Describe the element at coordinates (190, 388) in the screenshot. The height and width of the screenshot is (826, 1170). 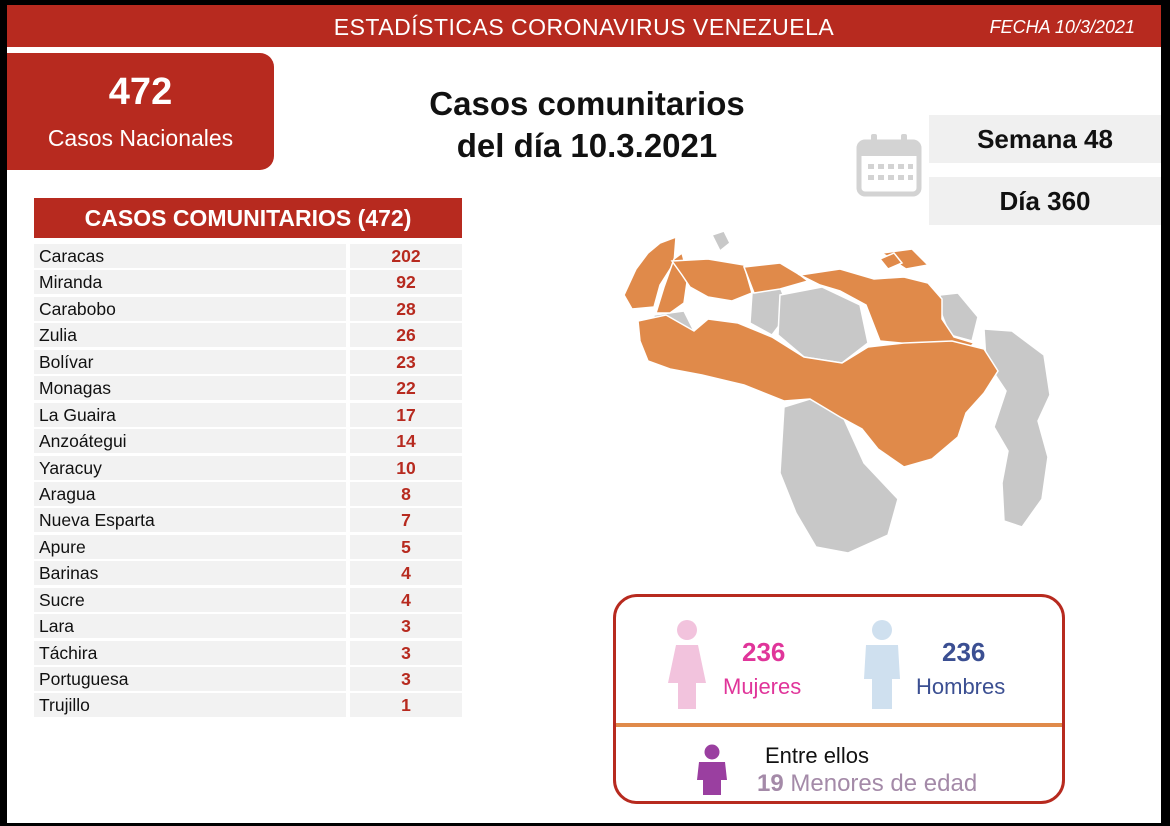
I see `row-region: Monagas` at that location.